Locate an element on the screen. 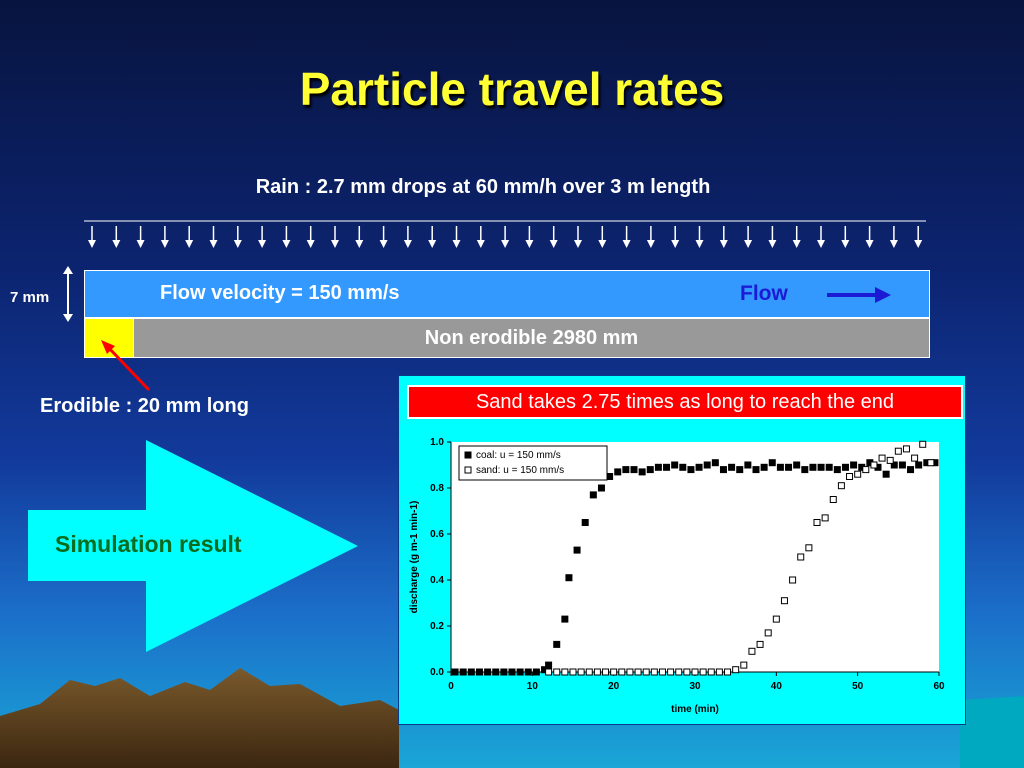 Image resolution: width=1024 pixels, height=768 pixels. y-tick-label: 1.0 is located at coordinates (437, 442).